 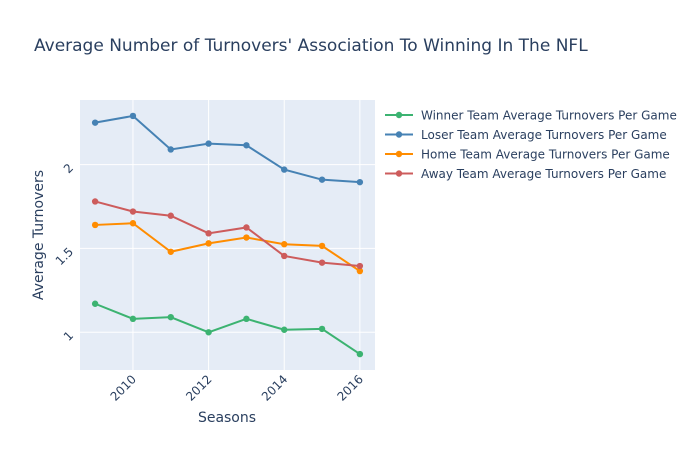 What do you see at coordinates (544, 135) in the screenshot?
I see `legend-label: Loser Team Average Turnovers Per Game` at bounding box center [544, 135].